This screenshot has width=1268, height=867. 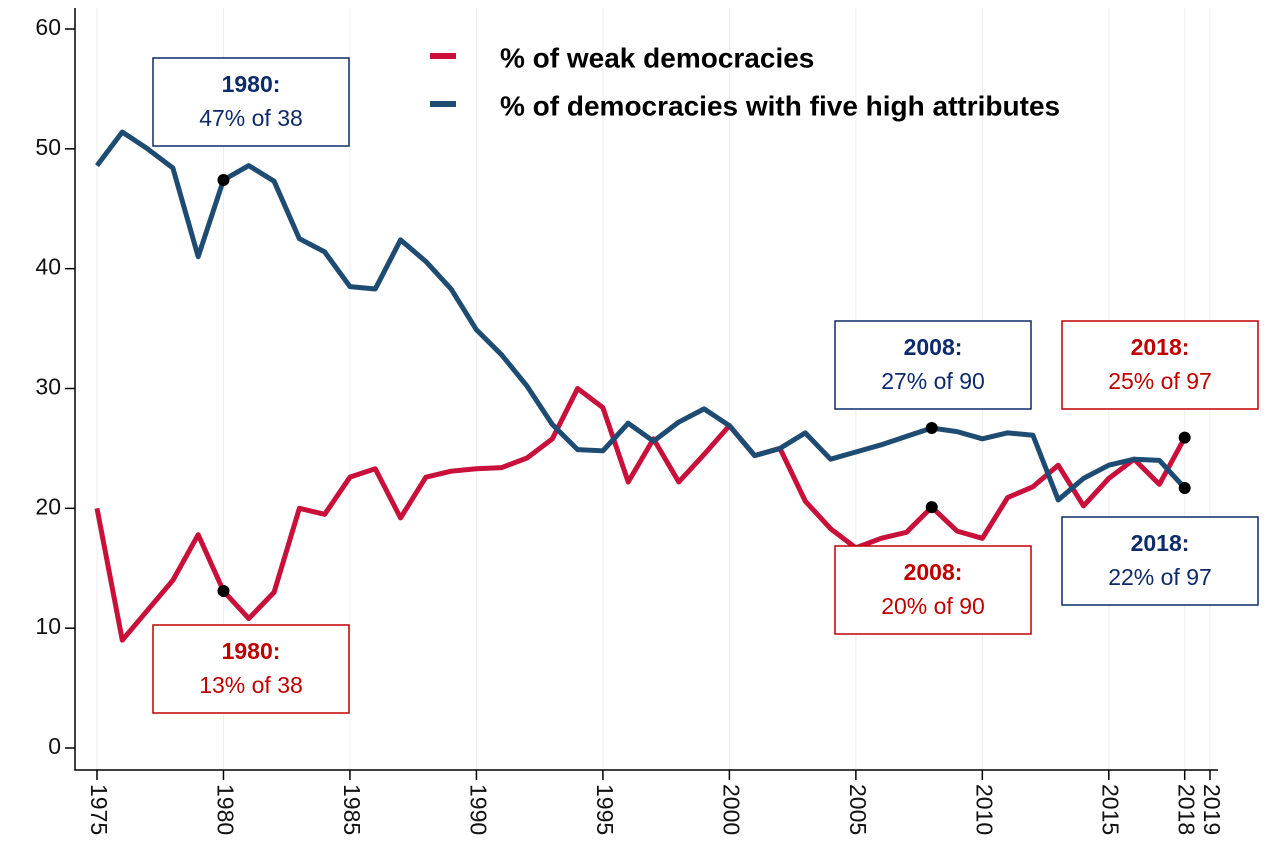 I want to click on x-tick-label: 1975, so click(x=99, y=809).